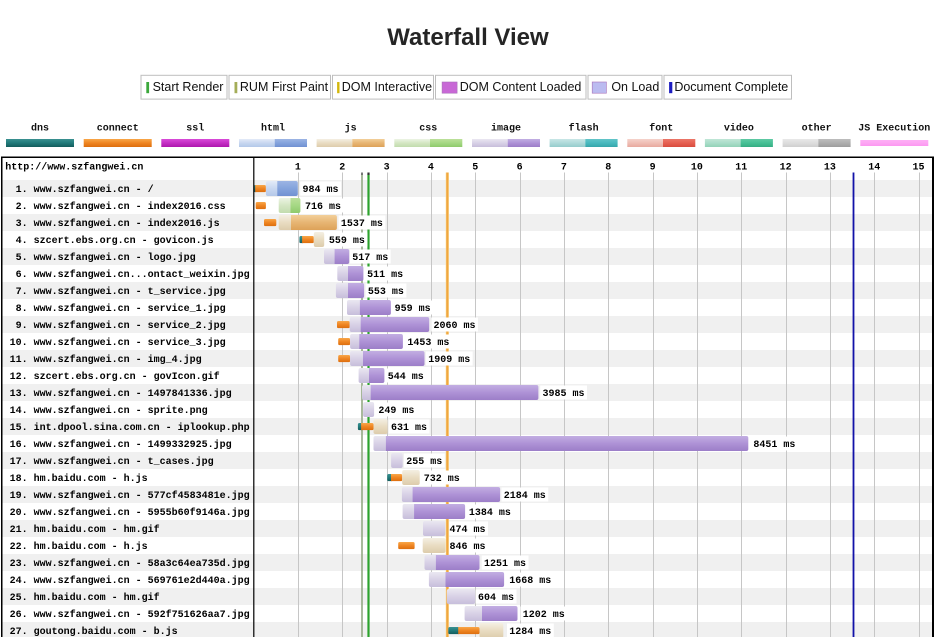 Image resolution: width=941 pixels, height=642 pixels. What do you see at coordinates (112, 462) in the screenshot?
I see `svg-text:17. www.szfangwei.cn - t_cases: 17. www.szfangwei.cn - t_cases.jpg` at bounding box center [112, 462].